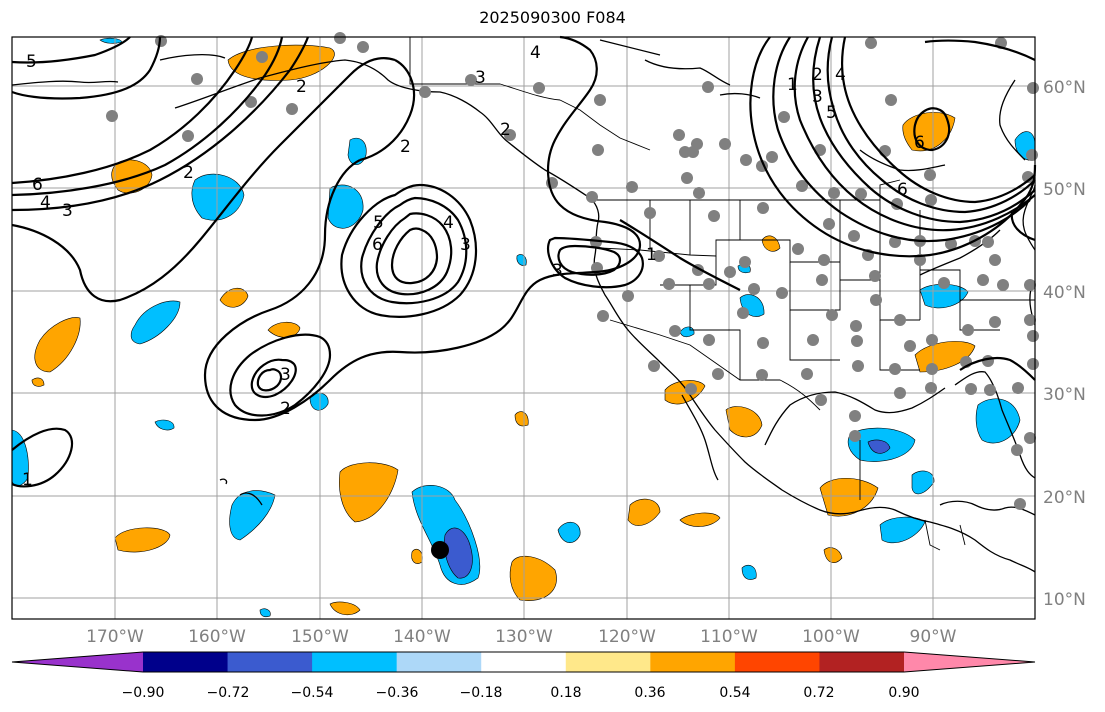 The height and width of the screenshot is (712, 1105). I want to click on chart-title: 2025090300 F084, so click(552, 17).